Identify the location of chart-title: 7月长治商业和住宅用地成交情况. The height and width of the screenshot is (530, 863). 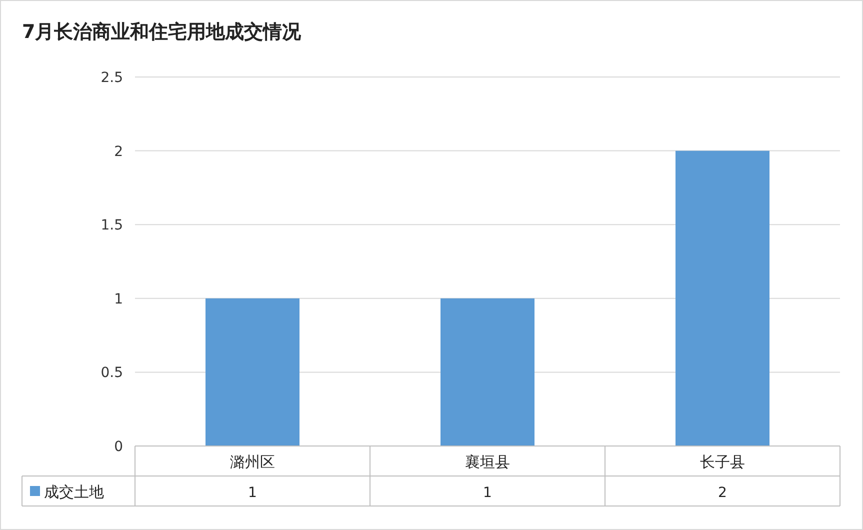
(162, 32).